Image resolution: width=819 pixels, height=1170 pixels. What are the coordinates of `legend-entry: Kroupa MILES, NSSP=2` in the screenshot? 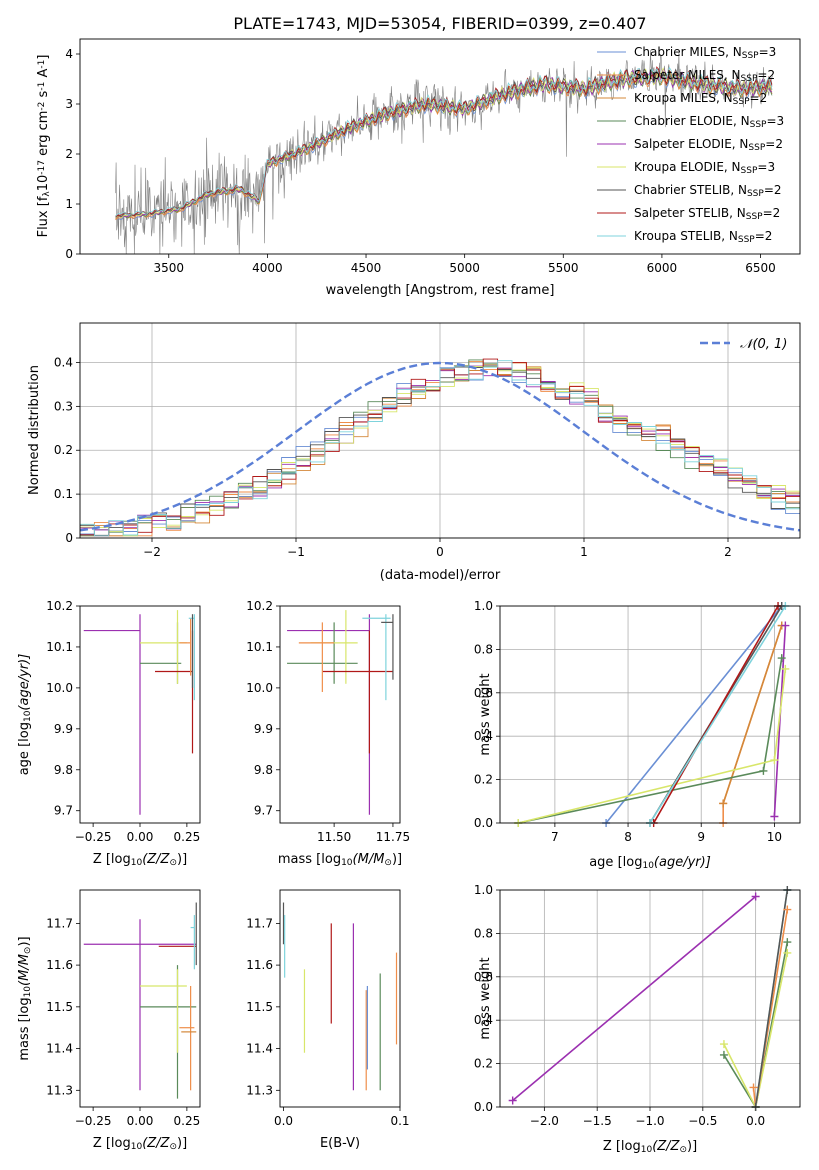 It's located at (700, 99).